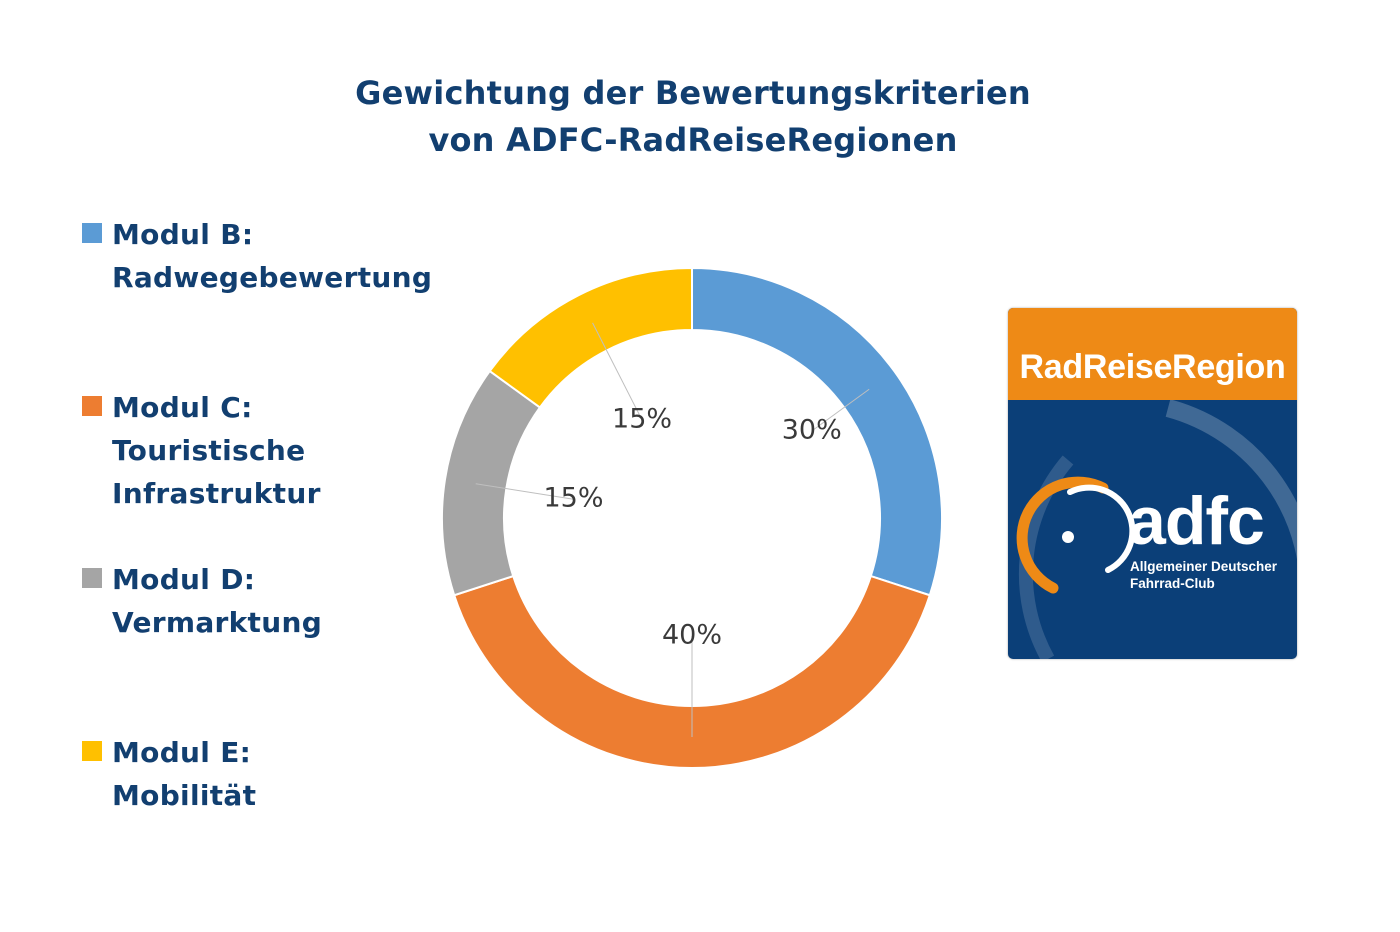  I want to click on legend-item-modul-b: Modul B: Radwegebewertung, so click(257, 256).